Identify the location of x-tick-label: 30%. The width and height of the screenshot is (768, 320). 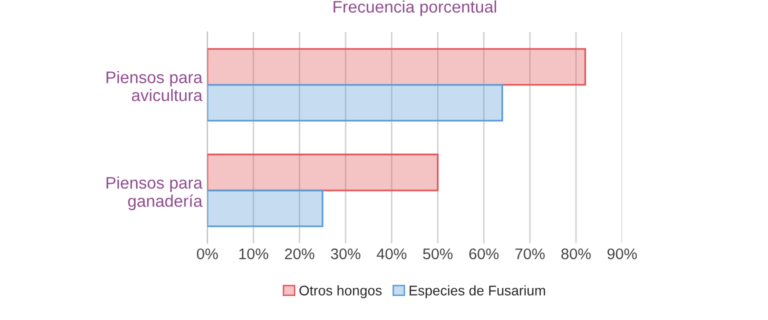
(345, 254).